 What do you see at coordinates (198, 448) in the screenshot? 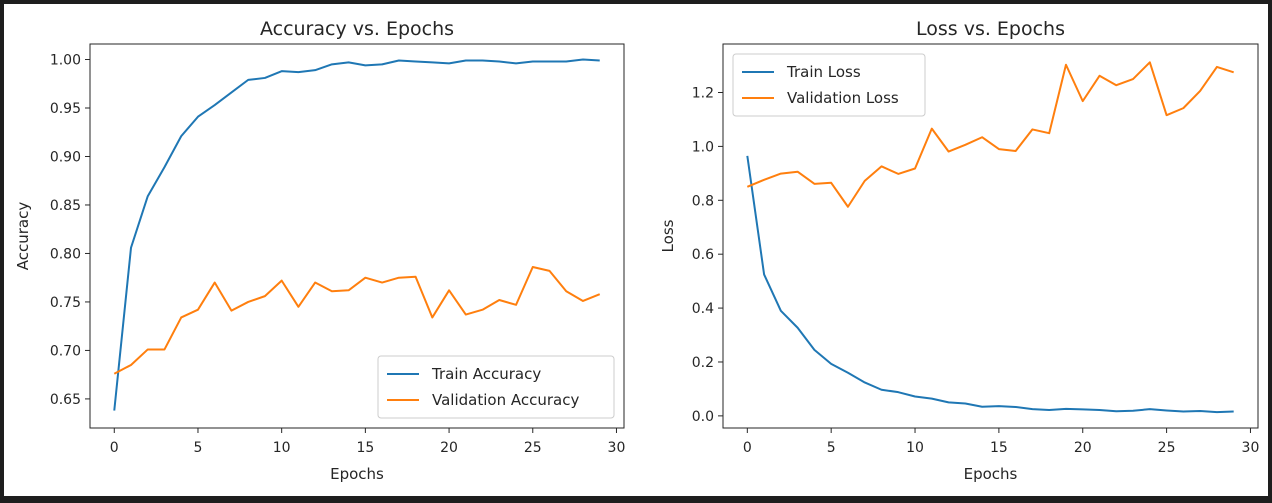
I see `accuracy-x-tick-label: 5` at bounding box center [198, 448].